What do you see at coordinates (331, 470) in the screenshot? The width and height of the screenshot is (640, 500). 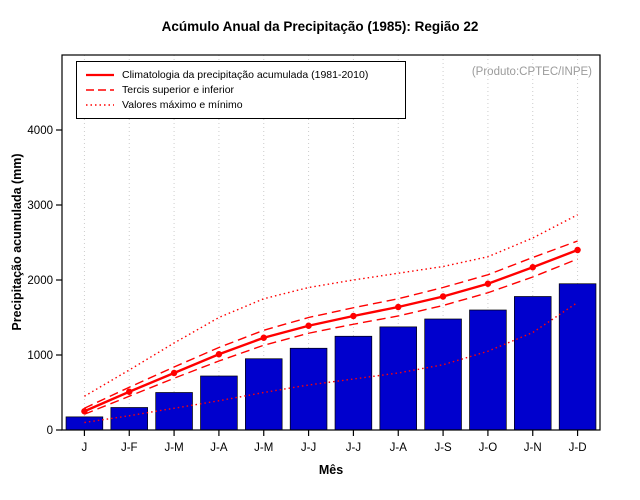 I see `x-axis-label: Mês` at bounding box center [331, 470].